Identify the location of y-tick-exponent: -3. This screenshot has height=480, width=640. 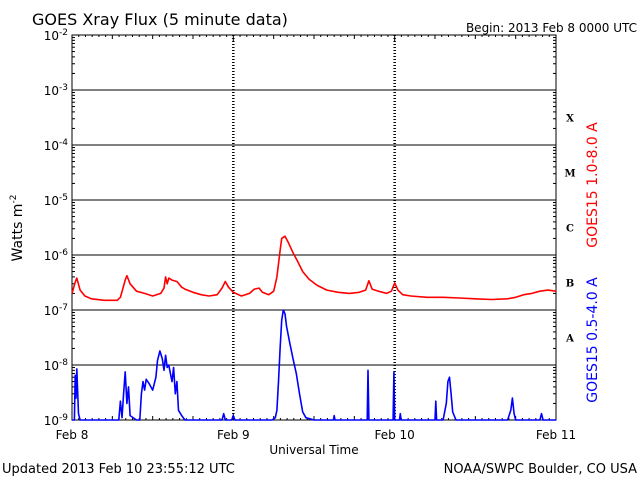
(63, 88).